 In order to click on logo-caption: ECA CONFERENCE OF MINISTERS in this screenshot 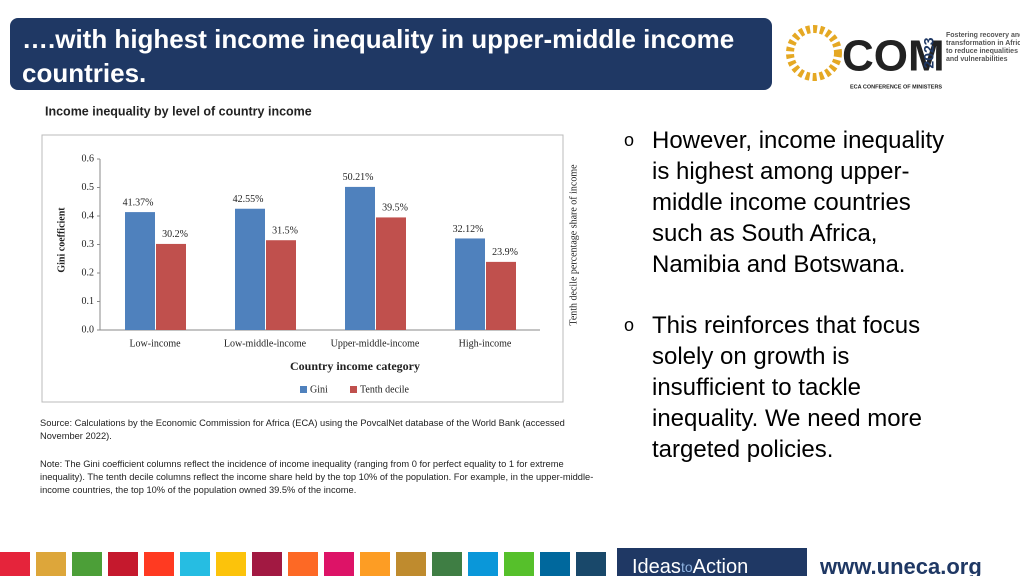, I will do `click(896, 87)`.